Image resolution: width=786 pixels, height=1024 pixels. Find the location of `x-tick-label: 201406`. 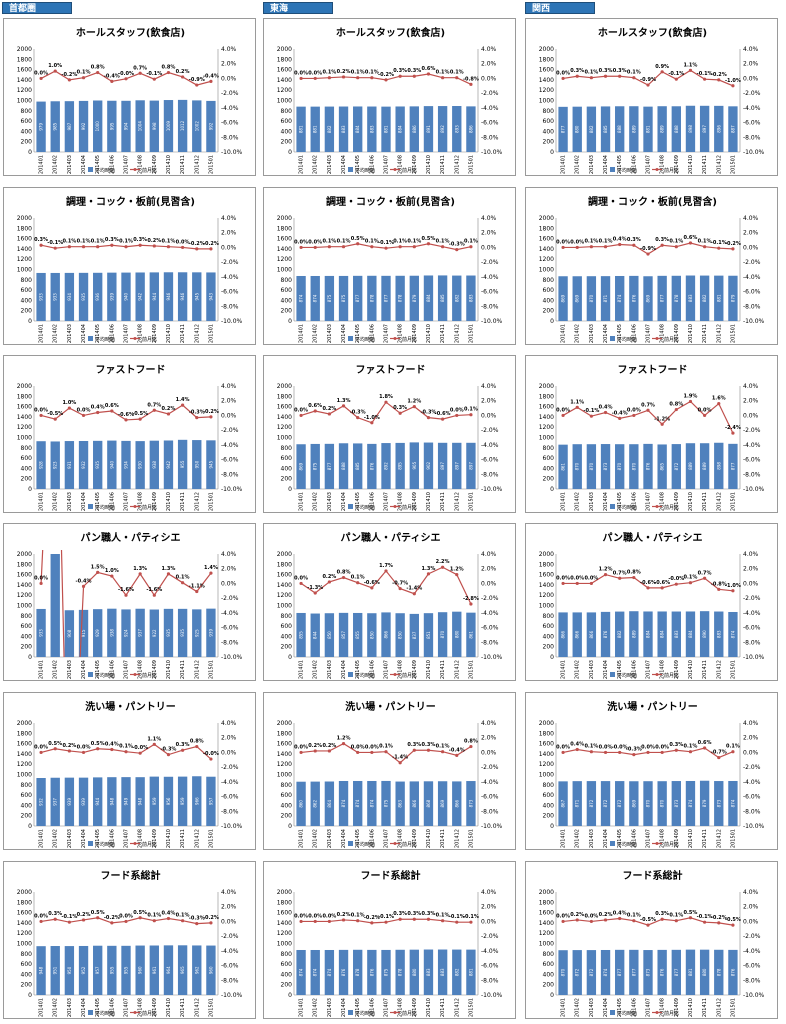

x-tick-label: 201406 is located at coordinates (112, 669).